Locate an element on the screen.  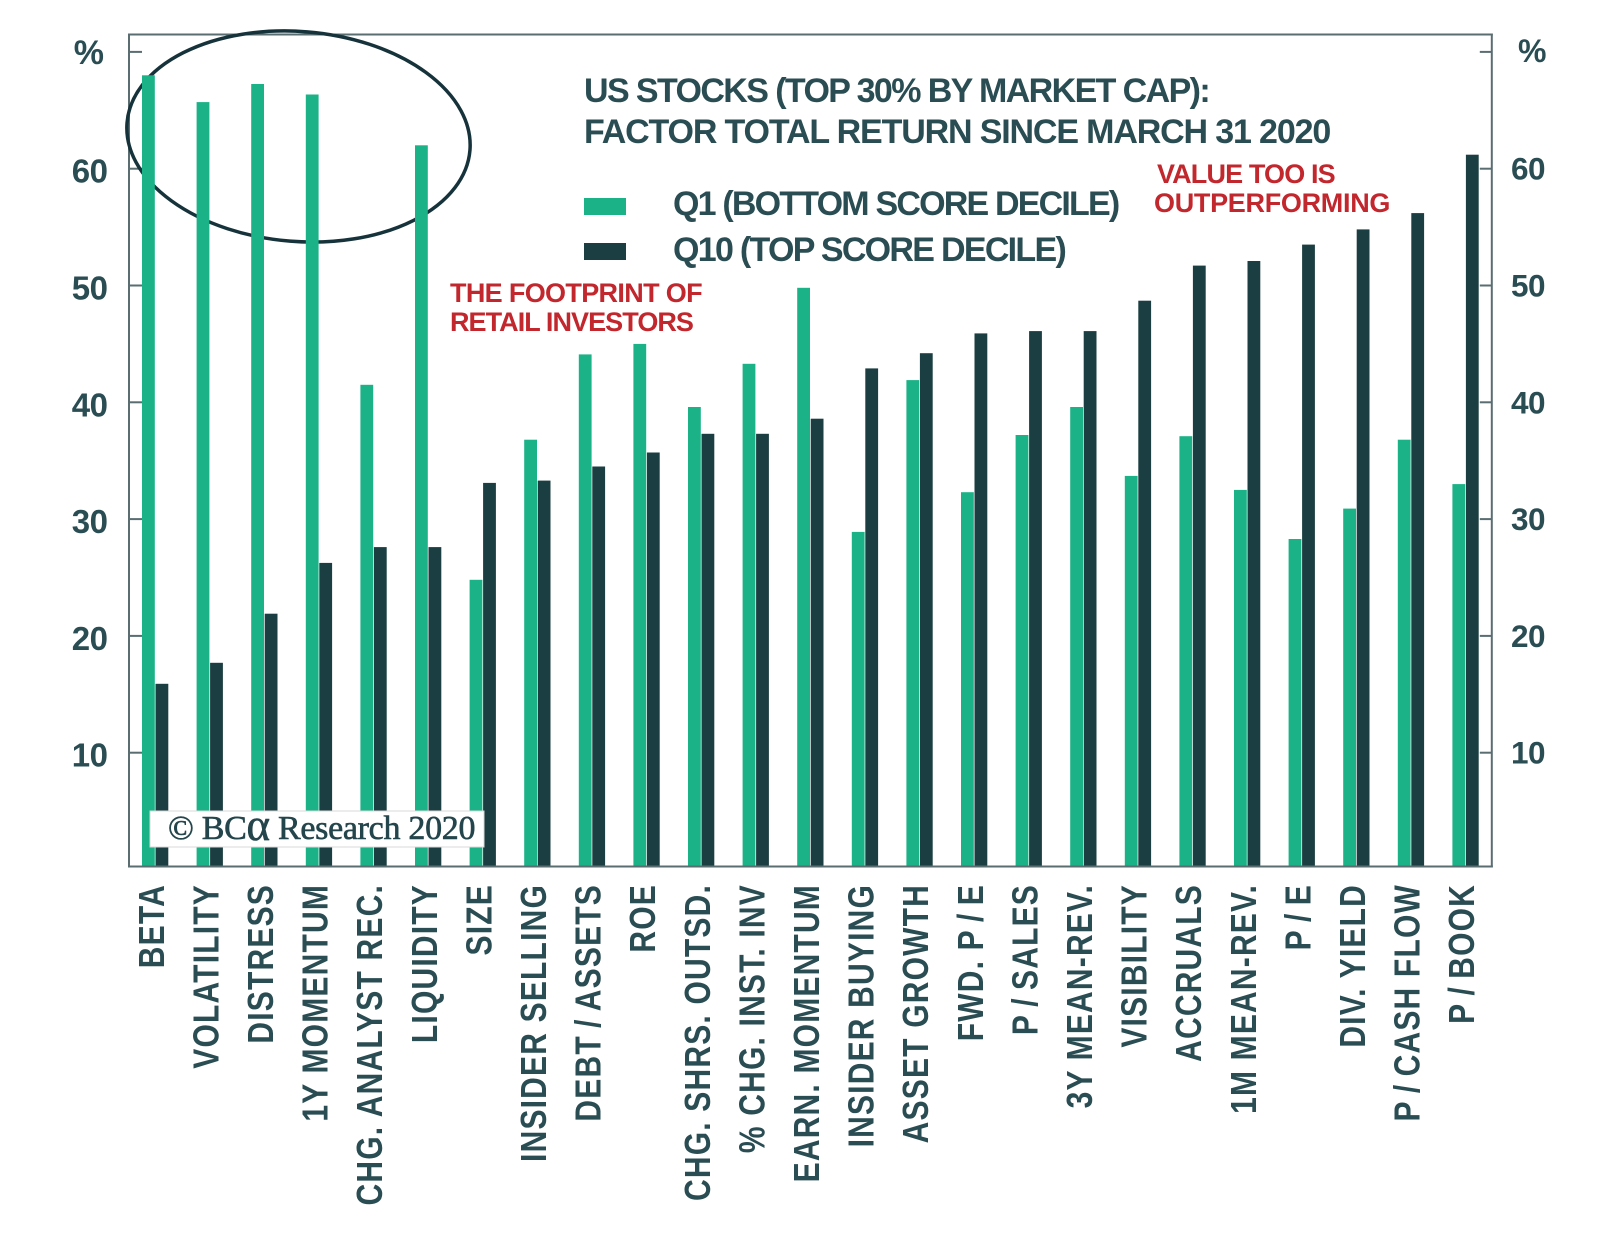
svg-text: CHG. ANALYST REC. is located at coordinates (371, 1044).